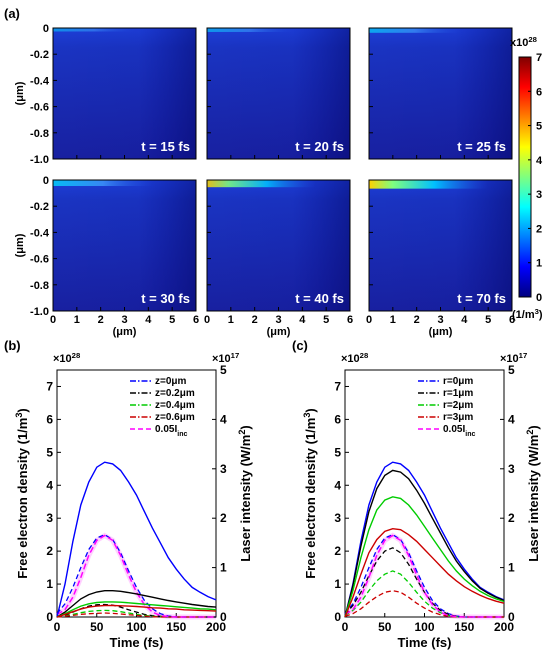 The width and height of the screenshot is (550, 659). Describe the element at coordinates (511, 617) in the screenshot. I see `y2-tick-label: 0` at that location.